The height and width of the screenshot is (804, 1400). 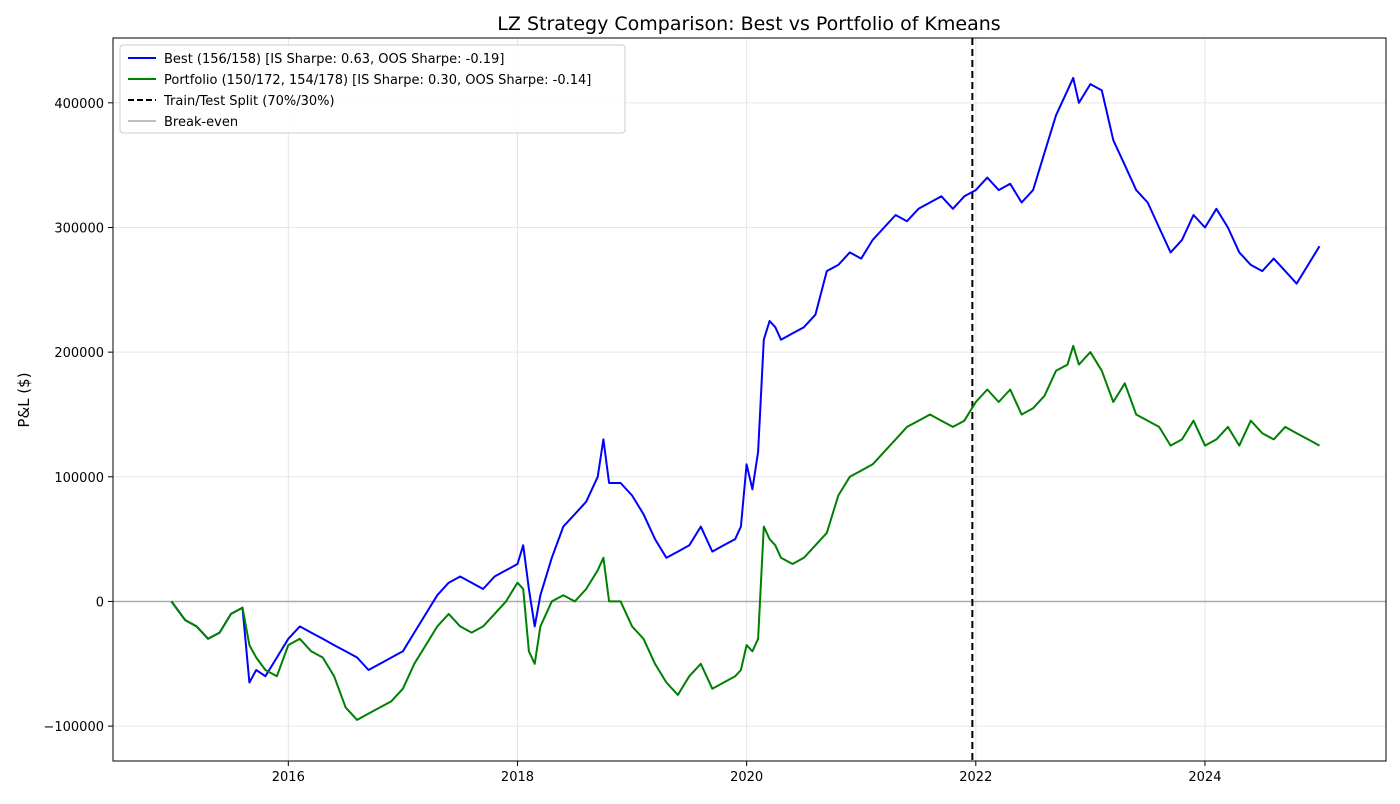 I want to click on legend-box, so click(x=372, y=89).